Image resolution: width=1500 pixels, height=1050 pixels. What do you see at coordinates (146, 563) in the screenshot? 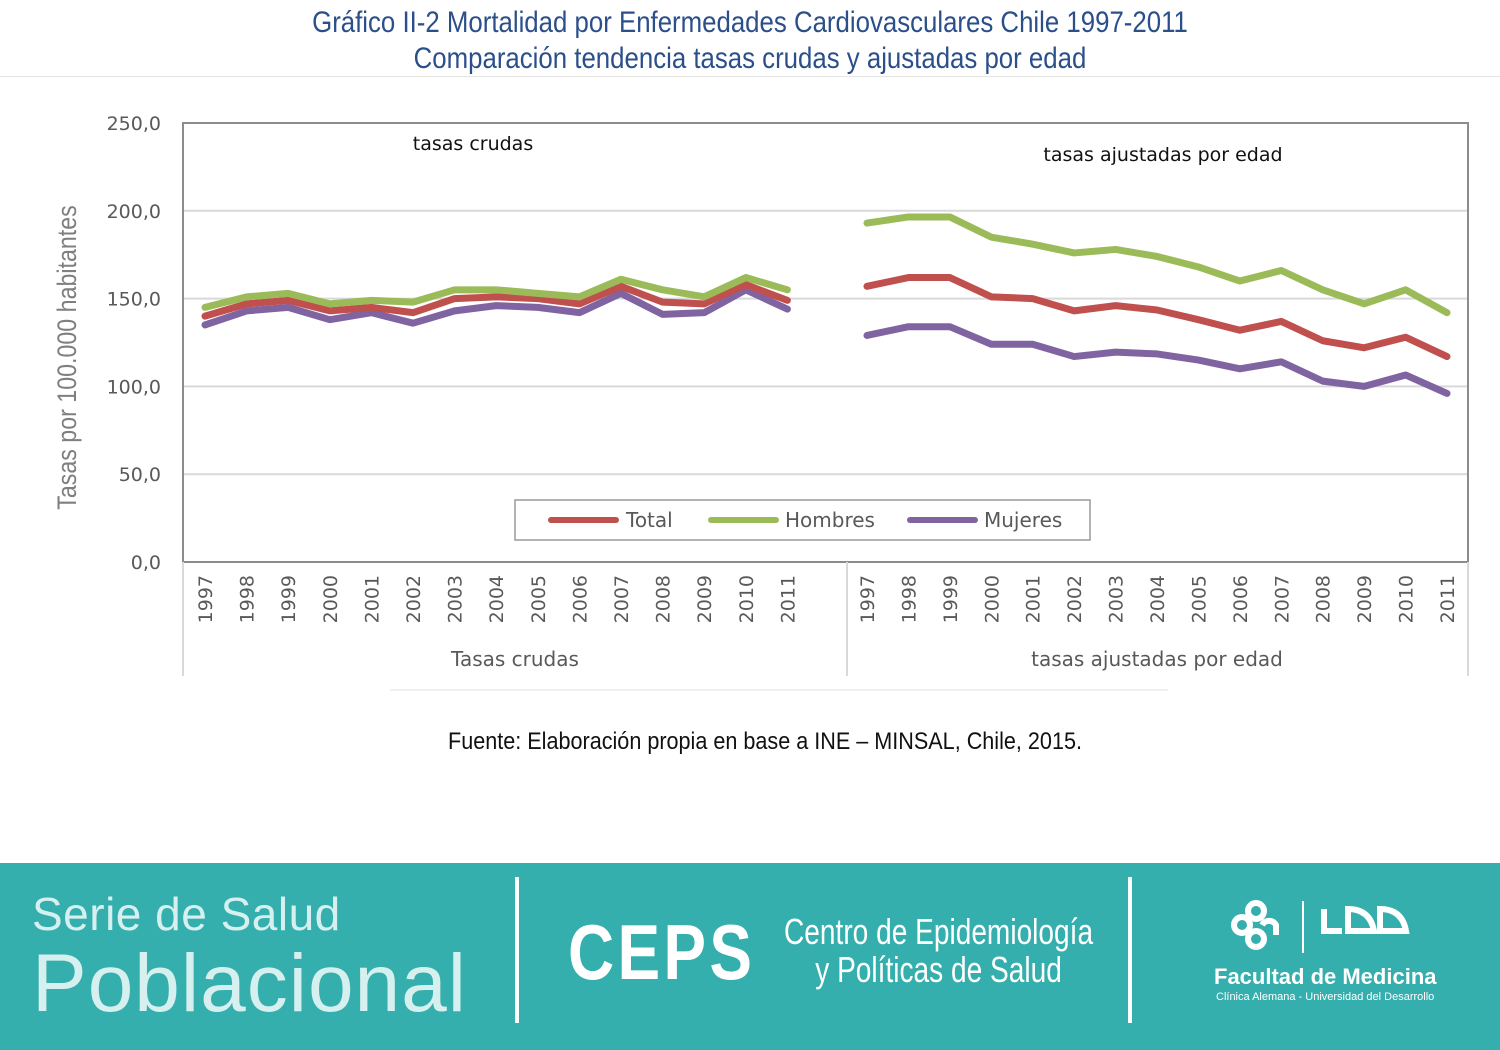
I see `y-tick-label: 0,0` at bounding box center [146, 563].